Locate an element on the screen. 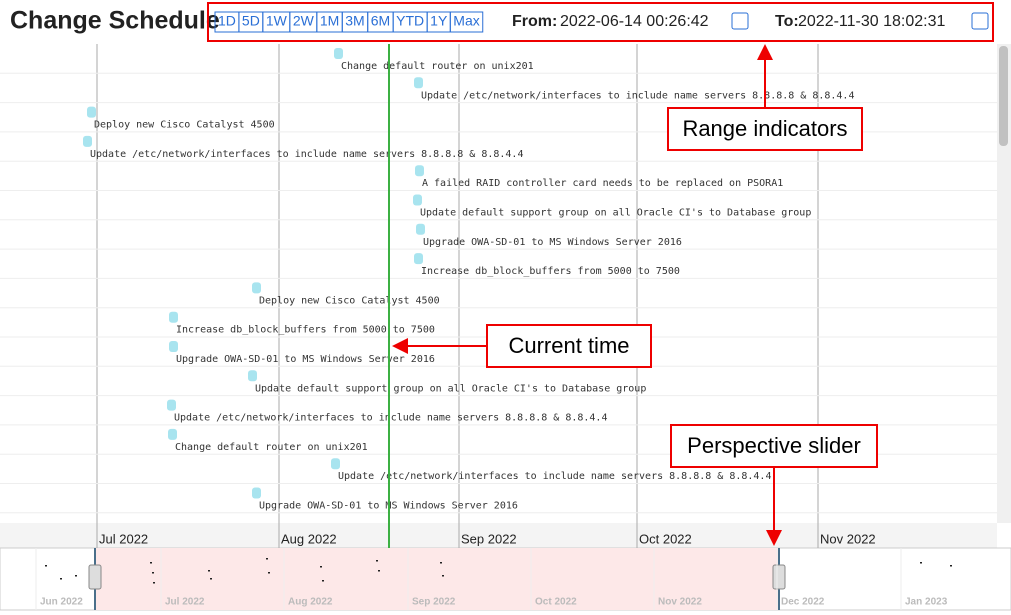 The height and width of the screenshot is (615, 1011). range-button-label: 5D is located at coordinates (251, 21).